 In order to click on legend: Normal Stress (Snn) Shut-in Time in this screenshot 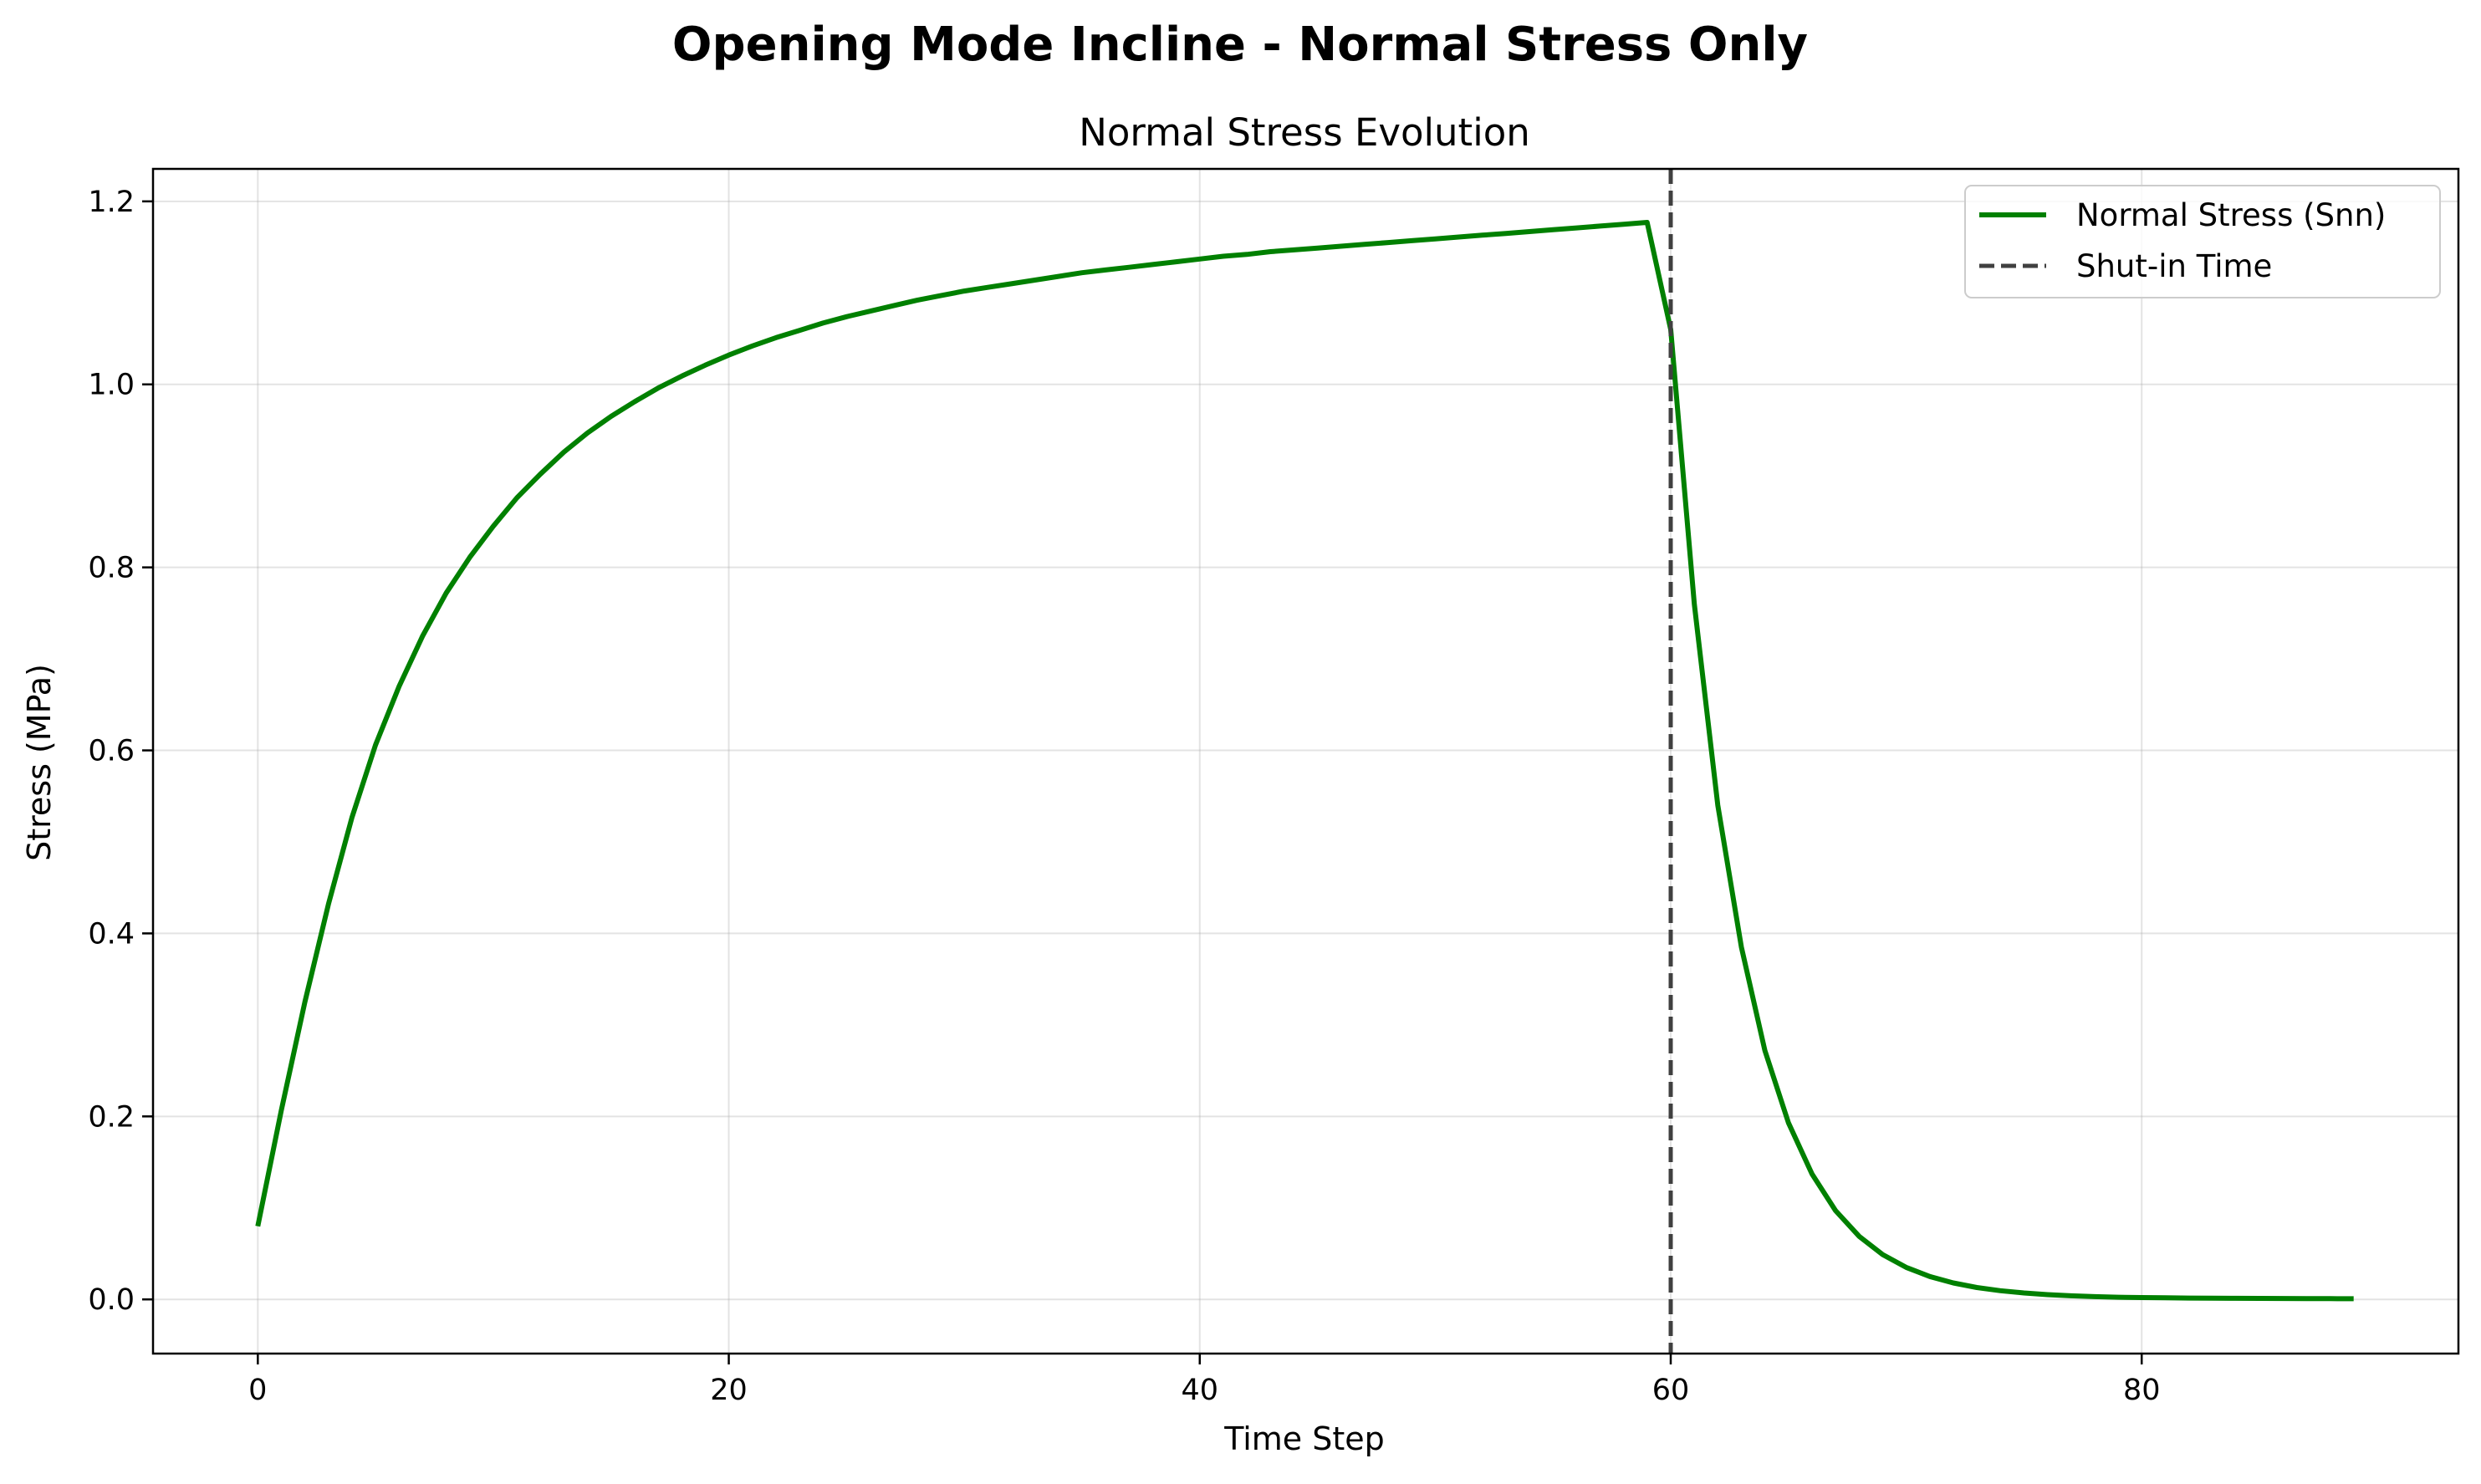, I will do `click(2202, 241)`.